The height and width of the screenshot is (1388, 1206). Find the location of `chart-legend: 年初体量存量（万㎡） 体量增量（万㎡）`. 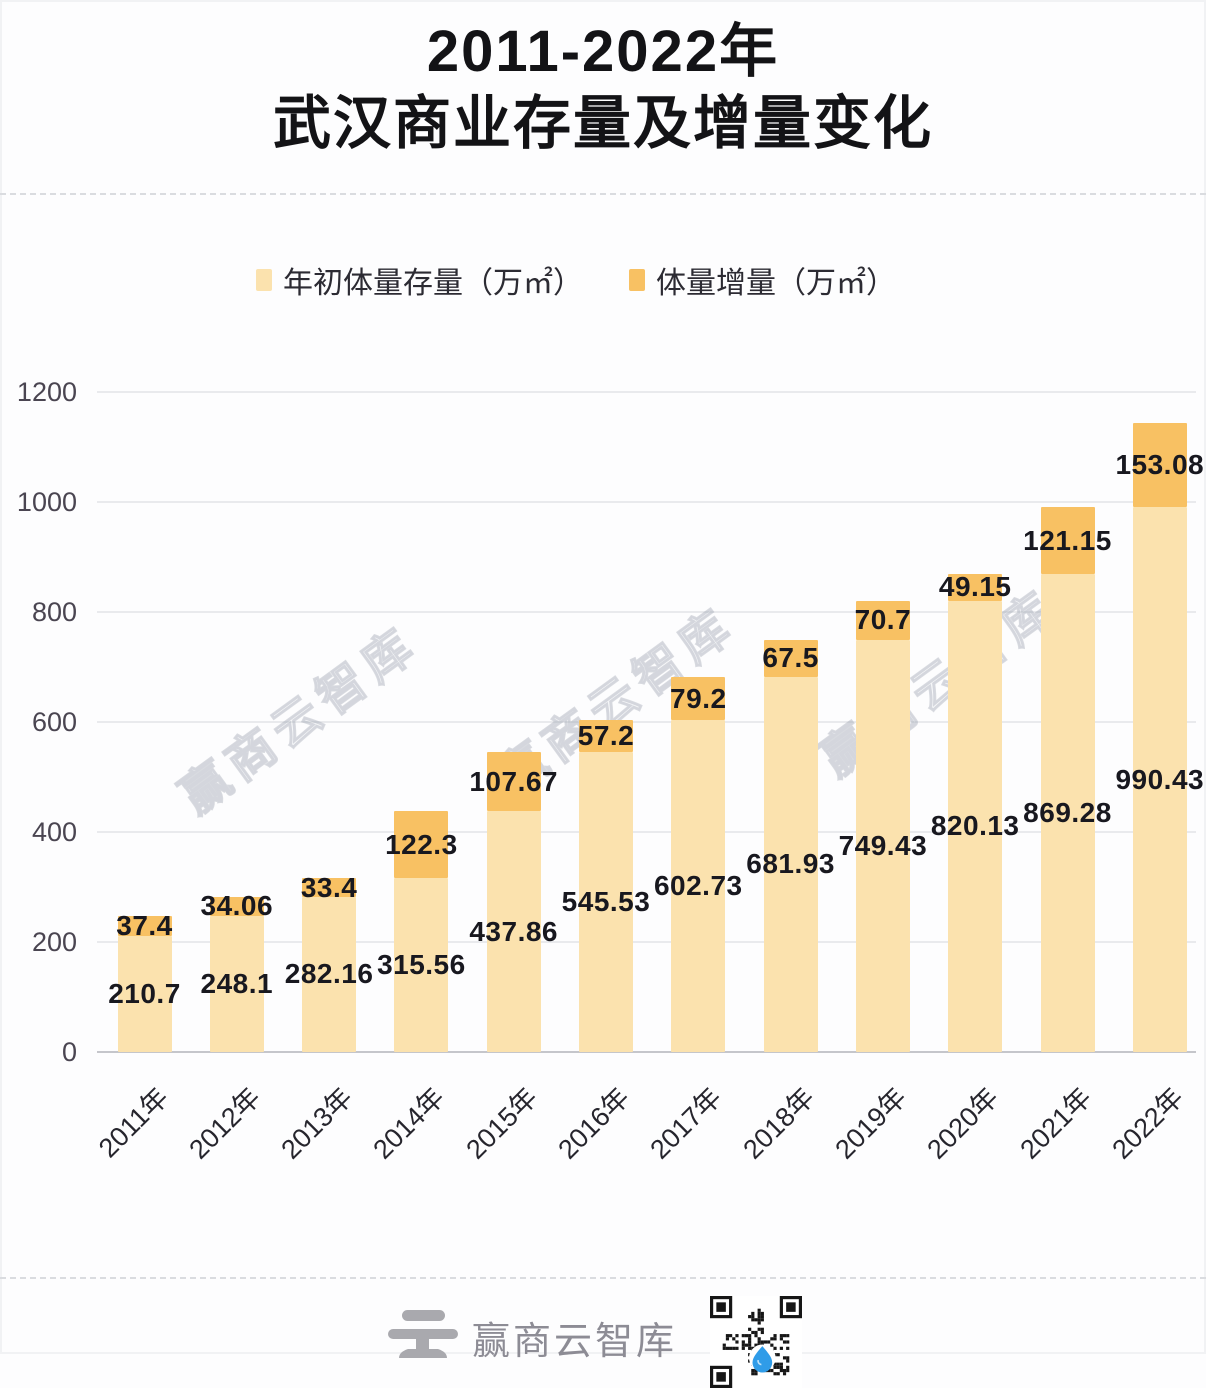

chart-legend: 年初体量存量（万㎡） 体量增量（万㎡） is located at coordinates (576, 280).